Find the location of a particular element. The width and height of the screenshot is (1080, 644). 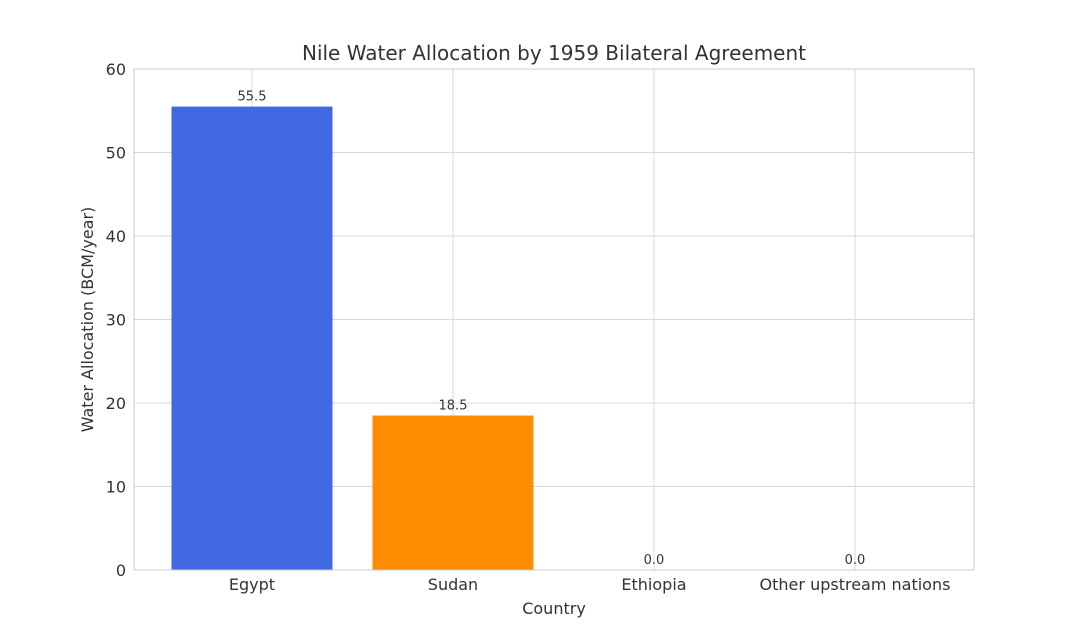

x-tick-label: Egypt is located at coordinates (252, 584).